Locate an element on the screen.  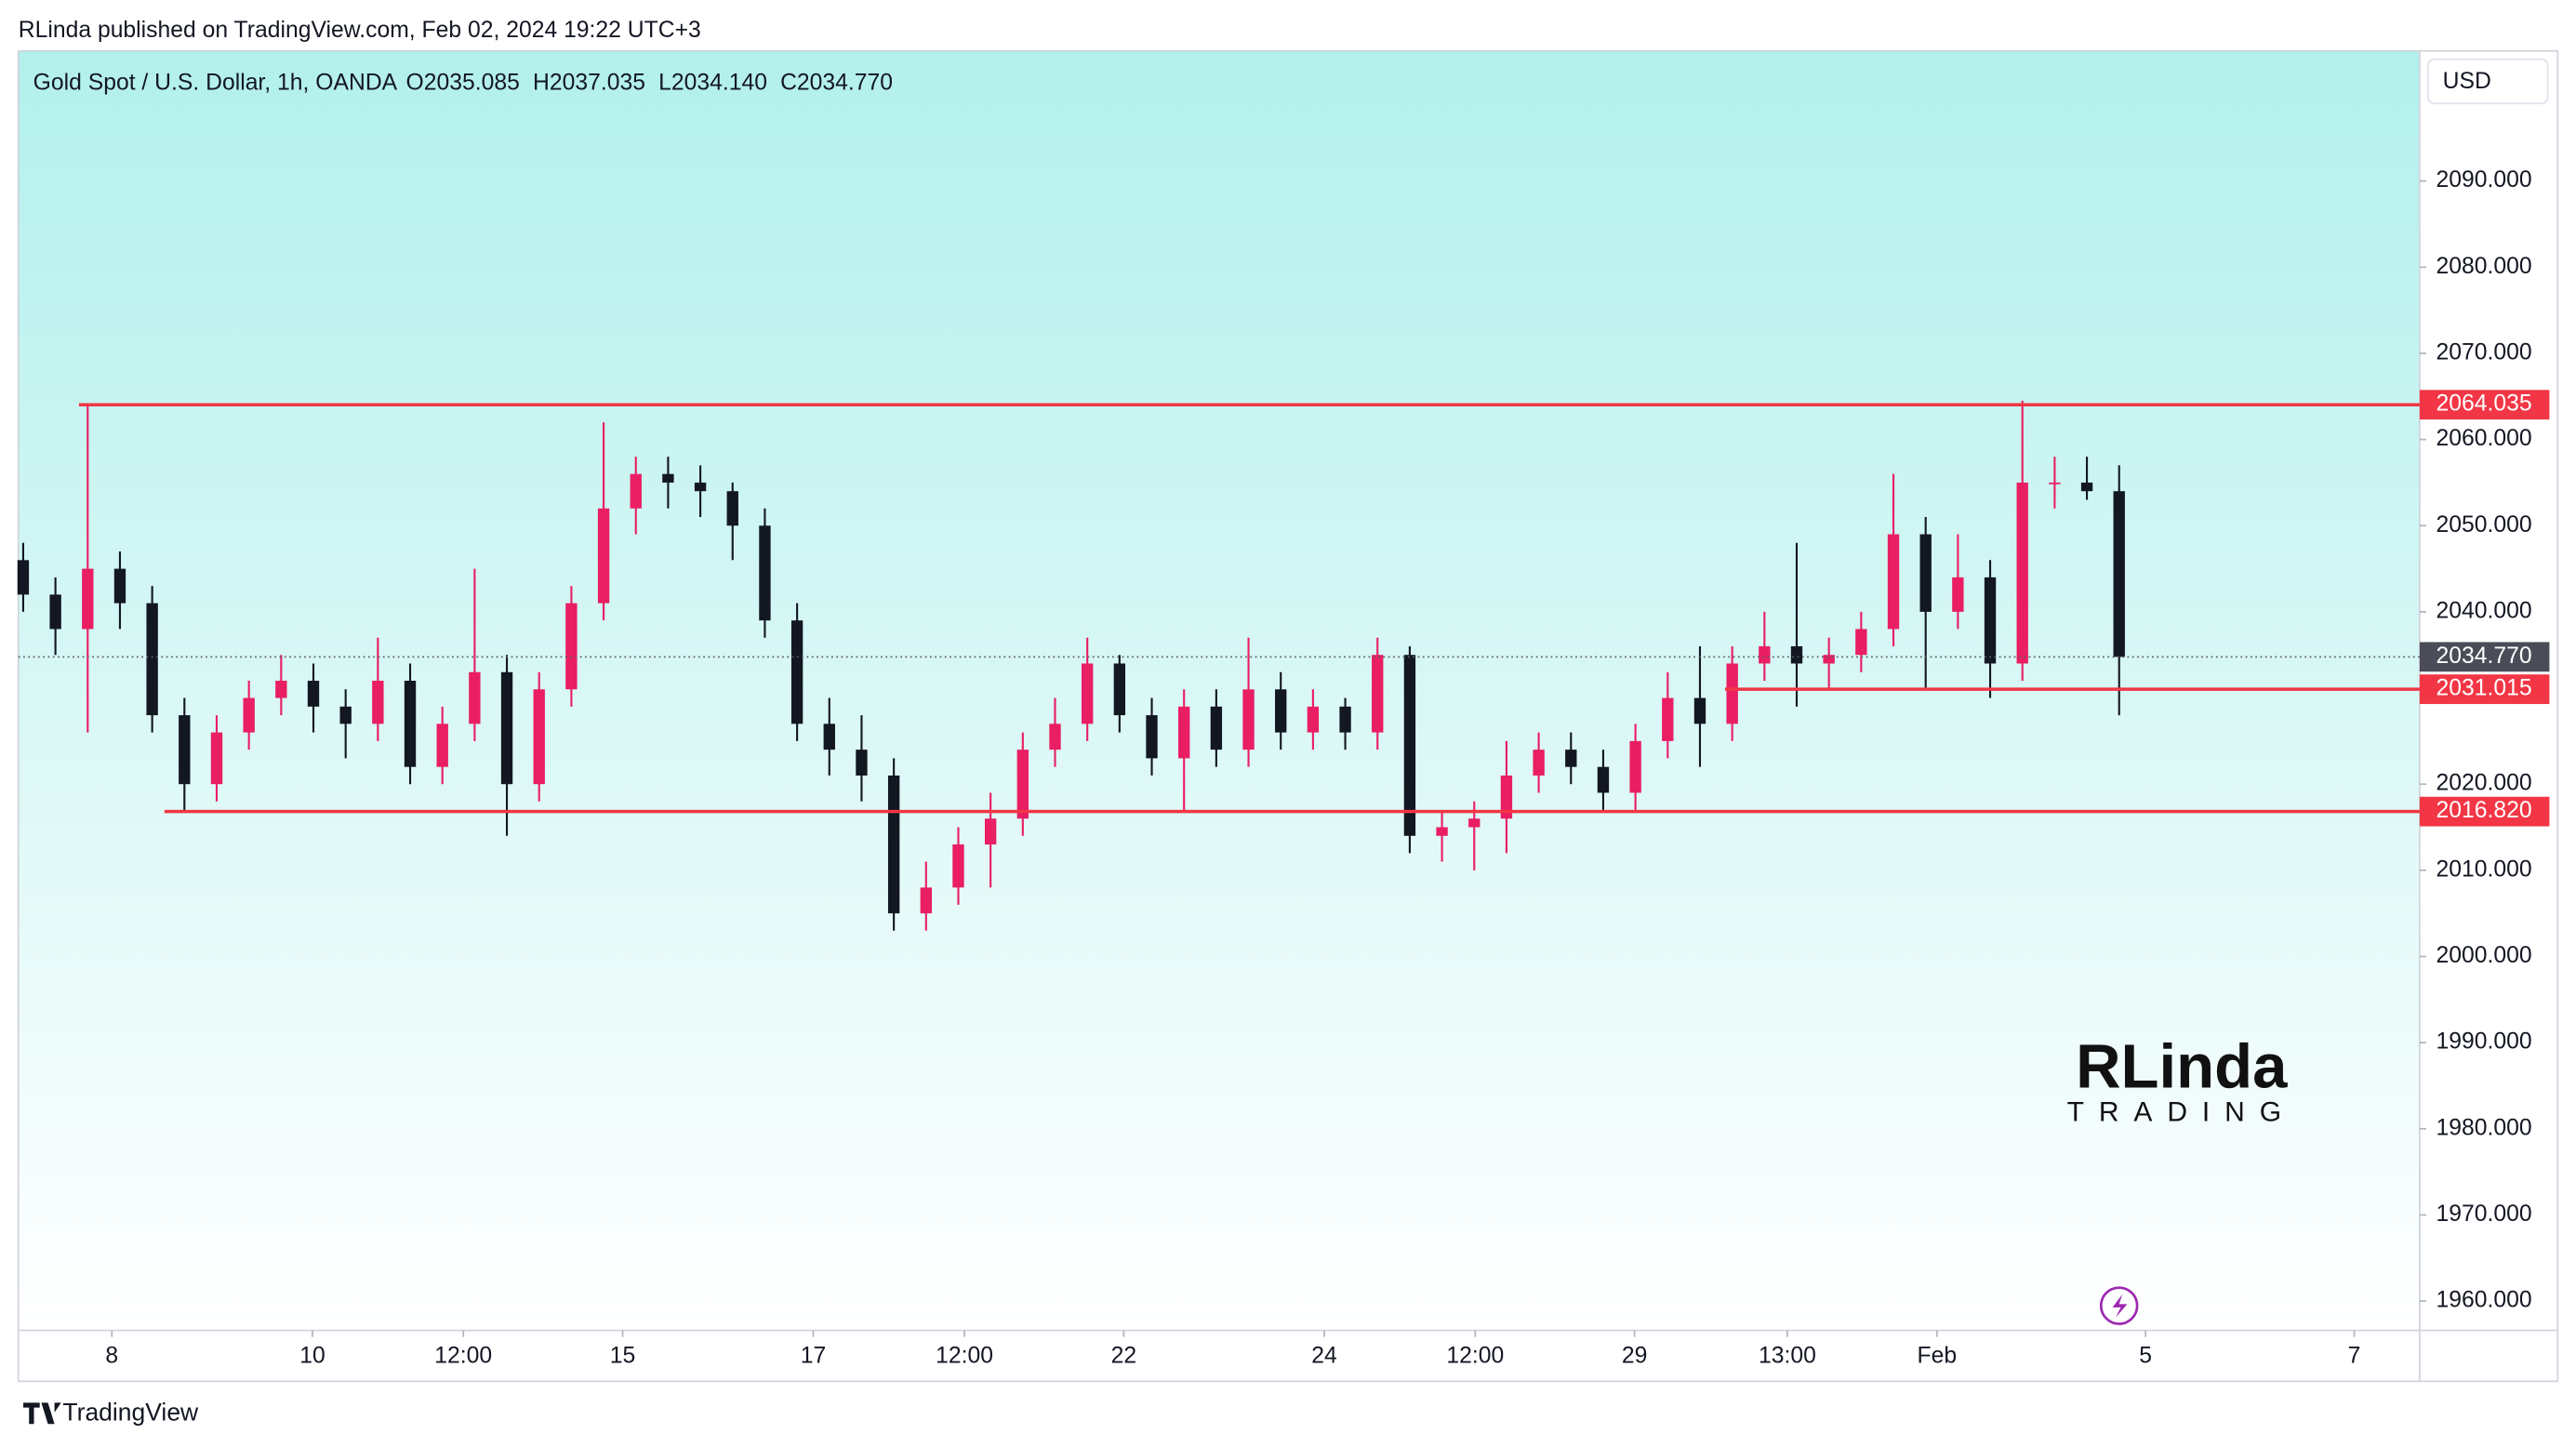
level-label: 2031.015 is located at coordinates (2484, 689).